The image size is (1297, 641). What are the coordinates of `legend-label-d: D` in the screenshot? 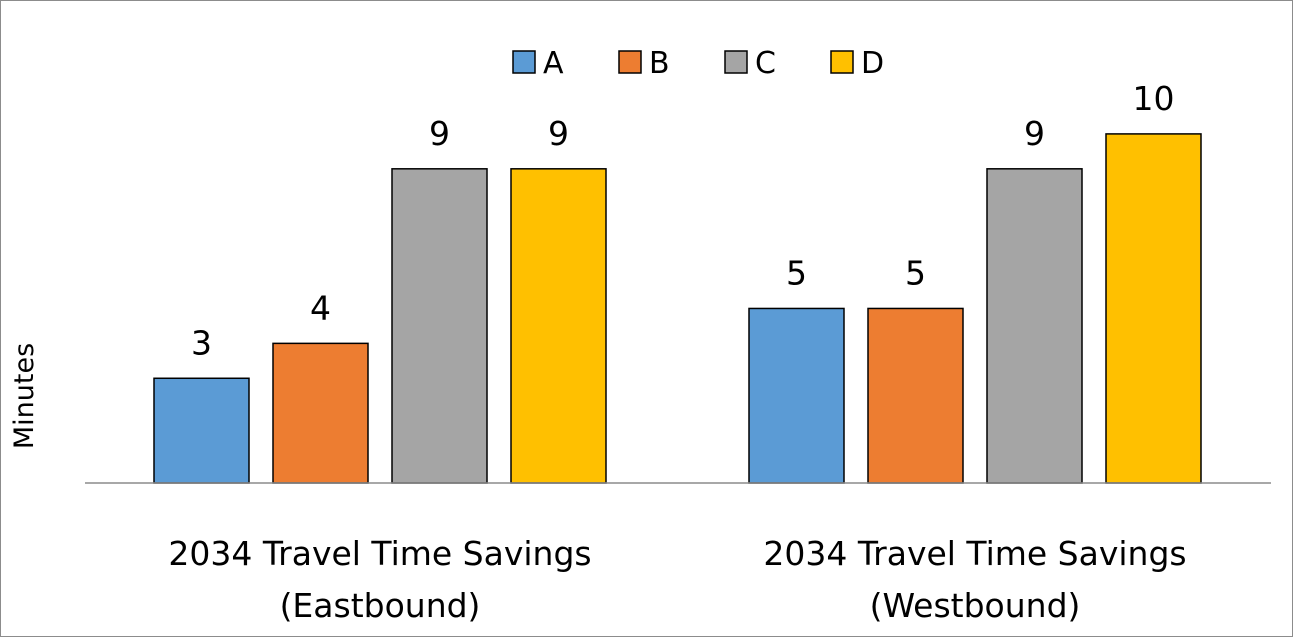 It's located at (872, 63).